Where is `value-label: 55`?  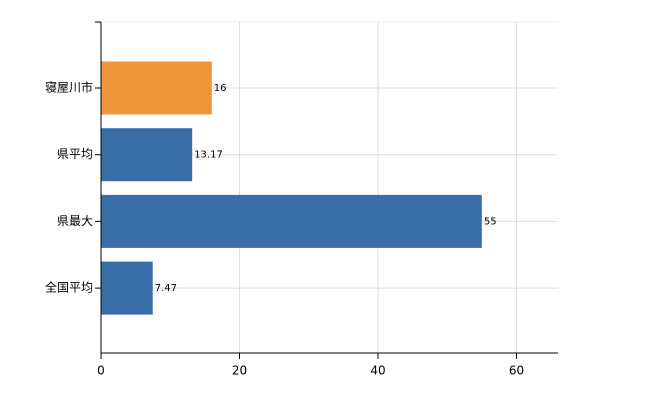
value-label: 55 is located at coordinates (490, 221).